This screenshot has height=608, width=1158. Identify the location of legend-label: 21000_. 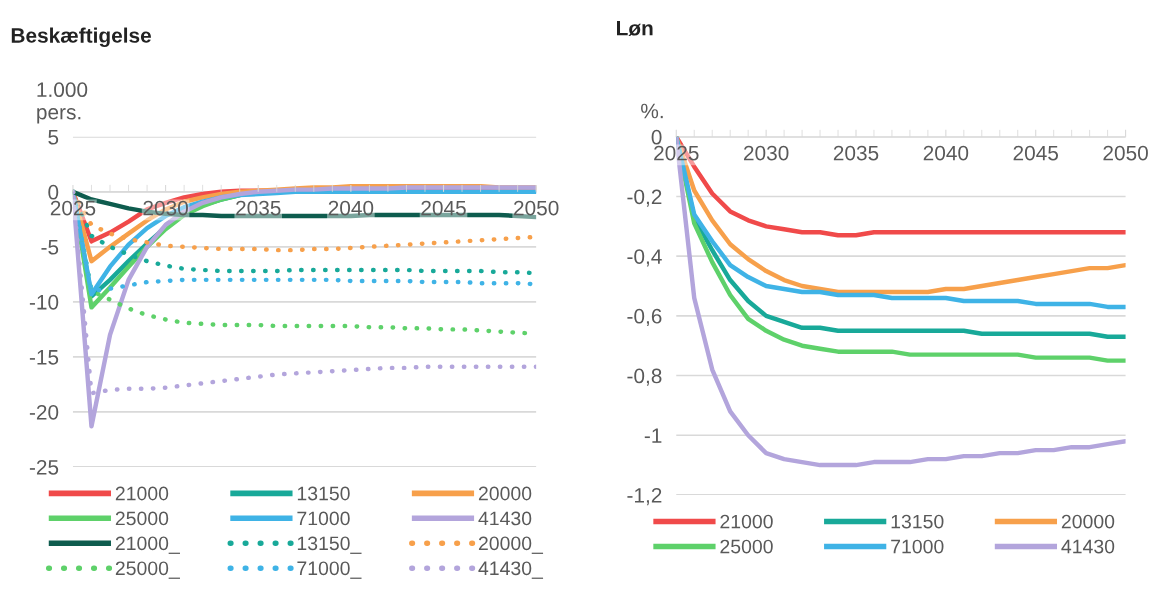
(147, 545).